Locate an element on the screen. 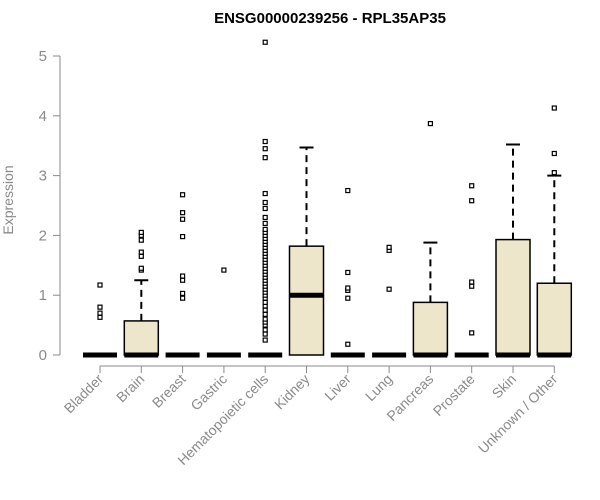  y-tick-label: 2 is located at coordinates (43, 235).